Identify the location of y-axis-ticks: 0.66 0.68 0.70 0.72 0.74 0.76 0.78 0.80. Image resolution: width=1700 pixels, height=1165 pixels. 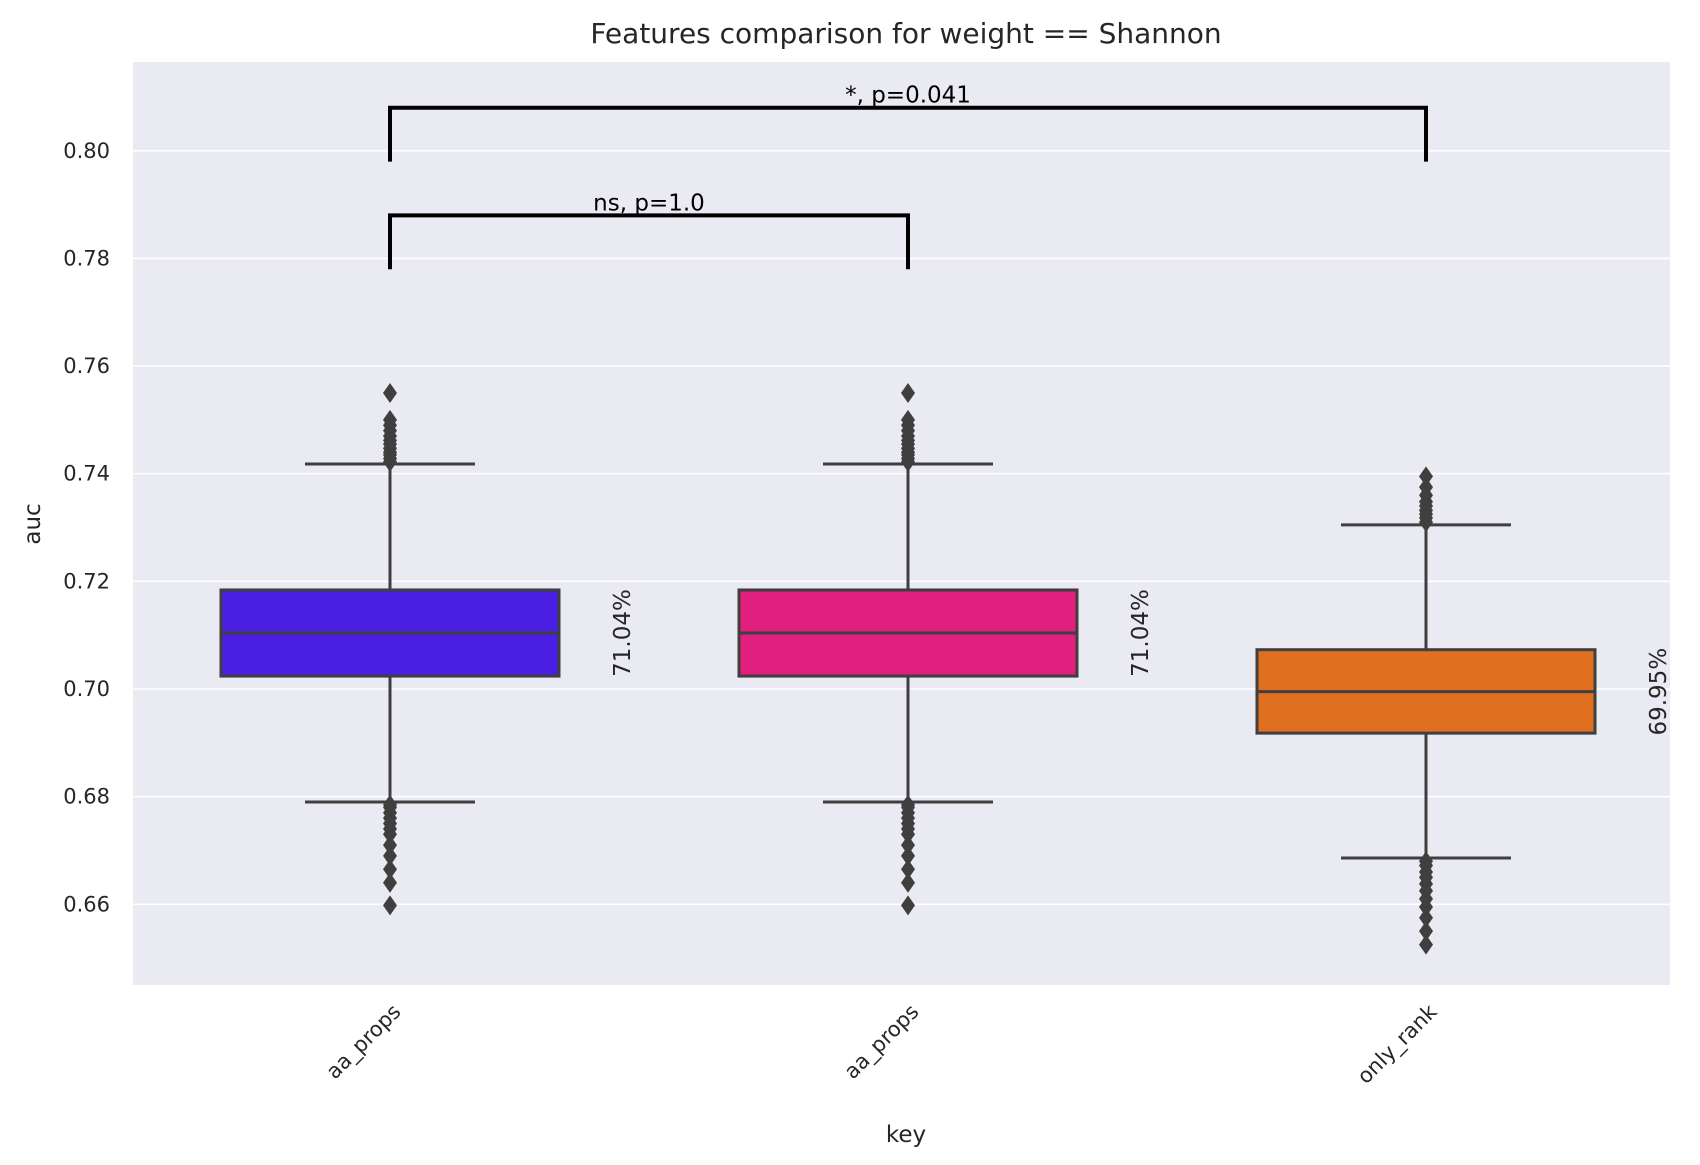
(86, 527).